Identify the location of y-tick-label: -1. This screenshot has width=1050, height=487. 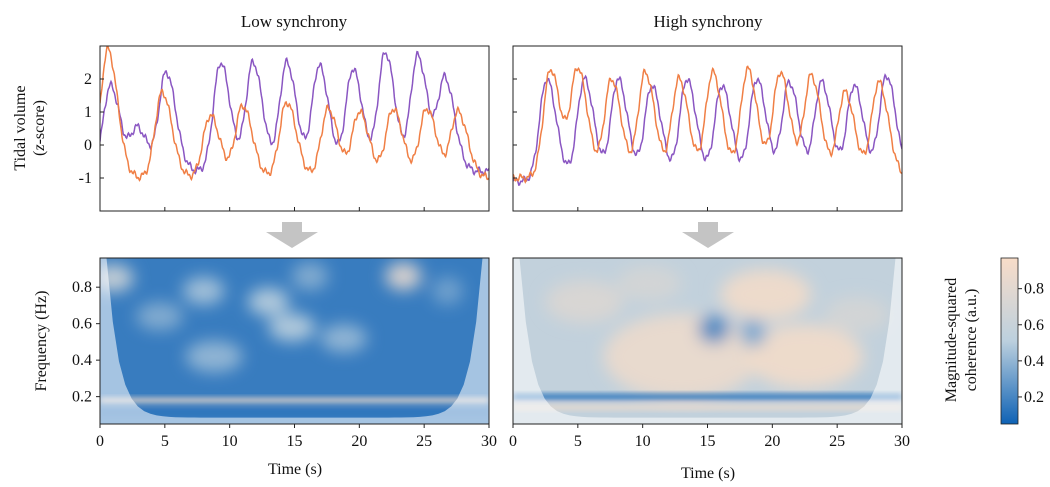
(85, 178).